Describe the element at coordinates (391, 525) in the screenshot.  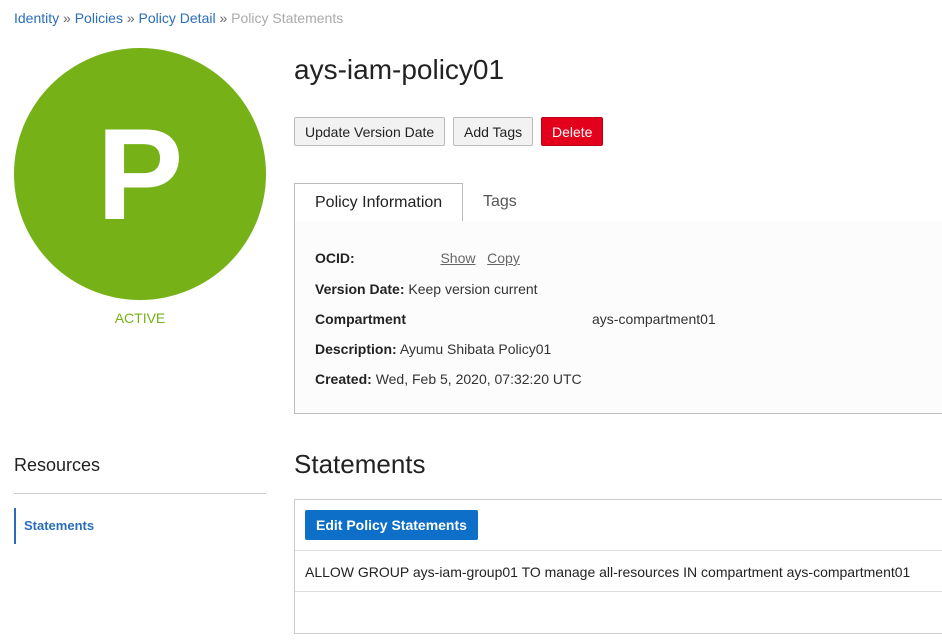
I see `edit-policy-statements-button: Edit Policy Statements` at that location.